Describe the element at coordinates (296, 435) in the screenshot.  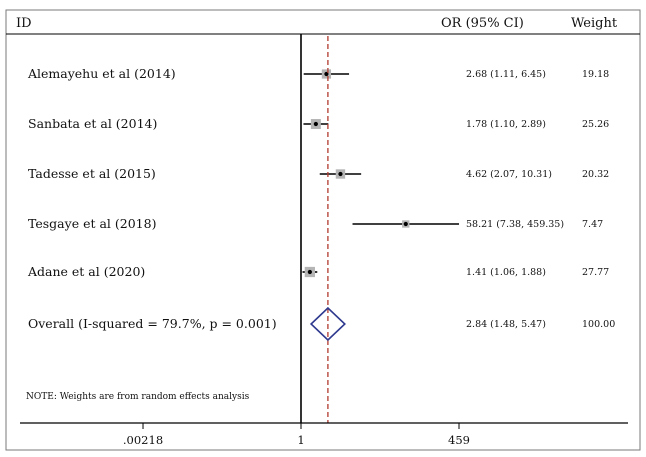
I see `x-axis-ticks: .00218 1 459` at that location.